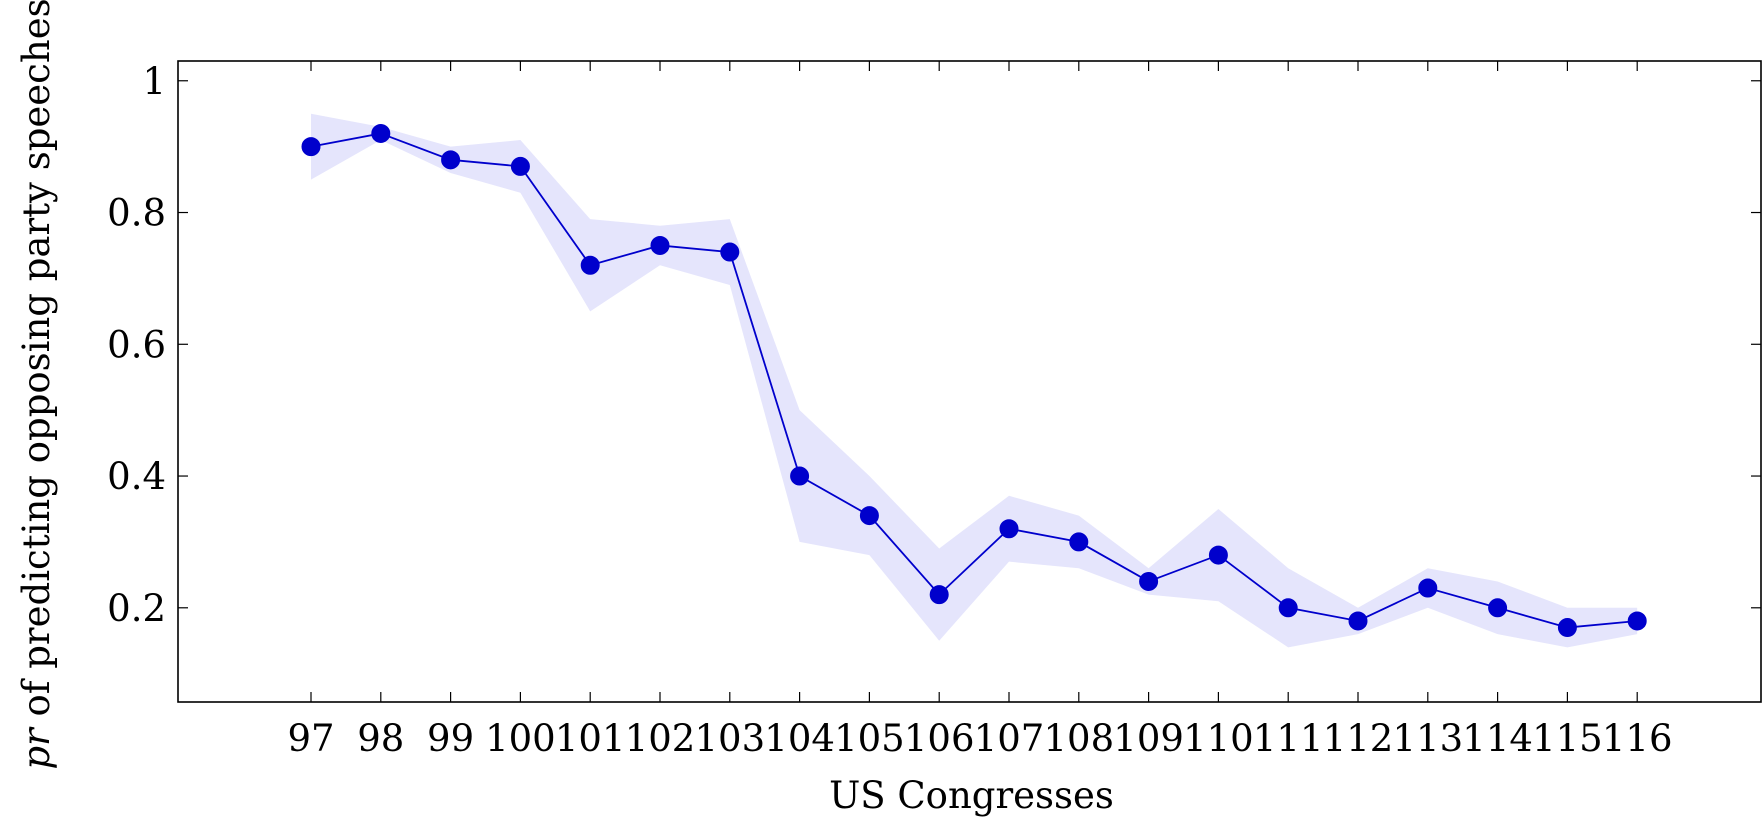 This screenshot has height=830, width=1763. What do you see at coordinates (136, 213) in the screenshot?
I see `y-tick-label: 0.8` at bounding box center [136, 213].